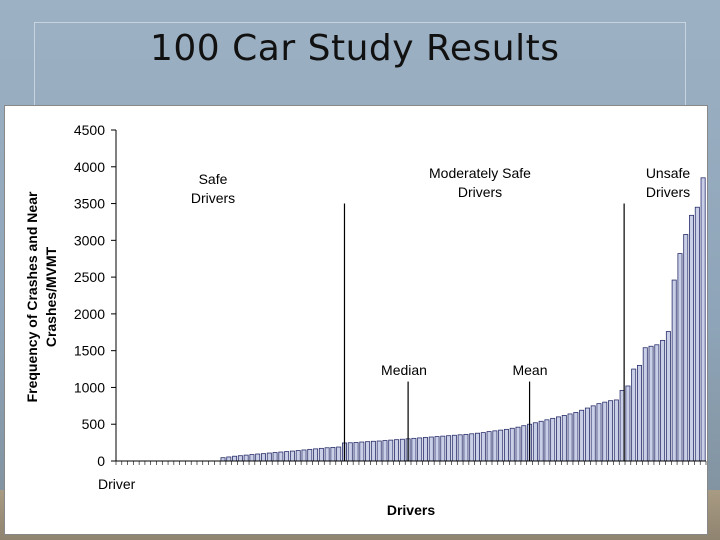  I want to click on annotation-label: Safe, so click(213, 179).